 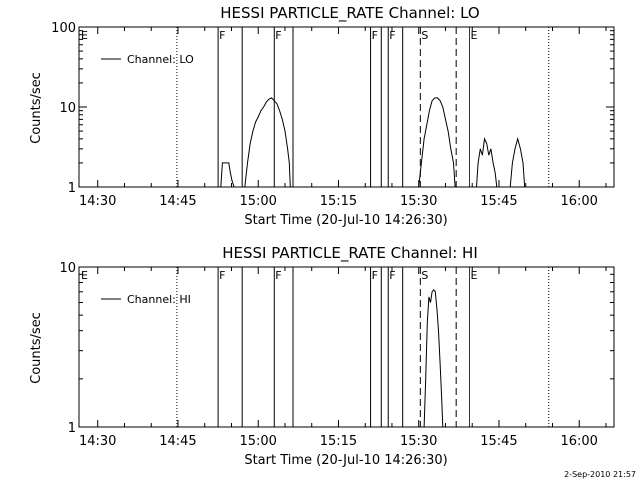 I want to click on date-stamp: 2-Sep-2010 21:57, so click(x=600, y=474).